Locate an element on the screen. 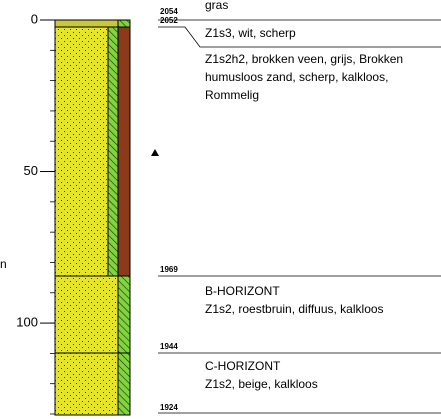 The height and width of the screenshot is (419, 441). level-label: 1944 is located at coordinates (169, 346).